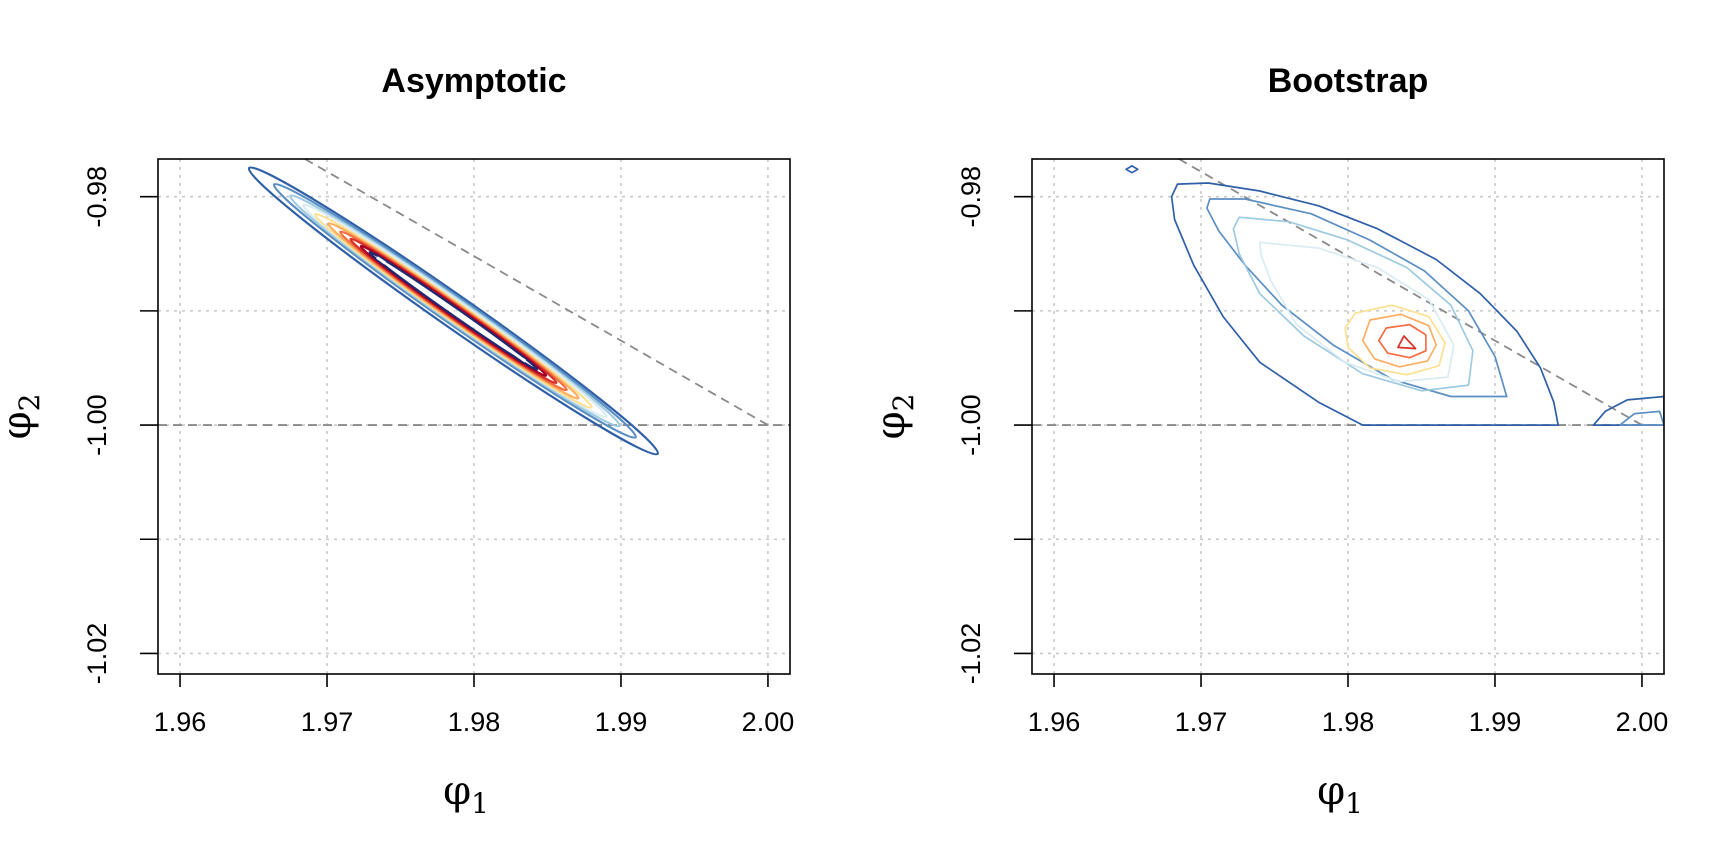  I want to click on contour-center-dashes, so click(453, 311).